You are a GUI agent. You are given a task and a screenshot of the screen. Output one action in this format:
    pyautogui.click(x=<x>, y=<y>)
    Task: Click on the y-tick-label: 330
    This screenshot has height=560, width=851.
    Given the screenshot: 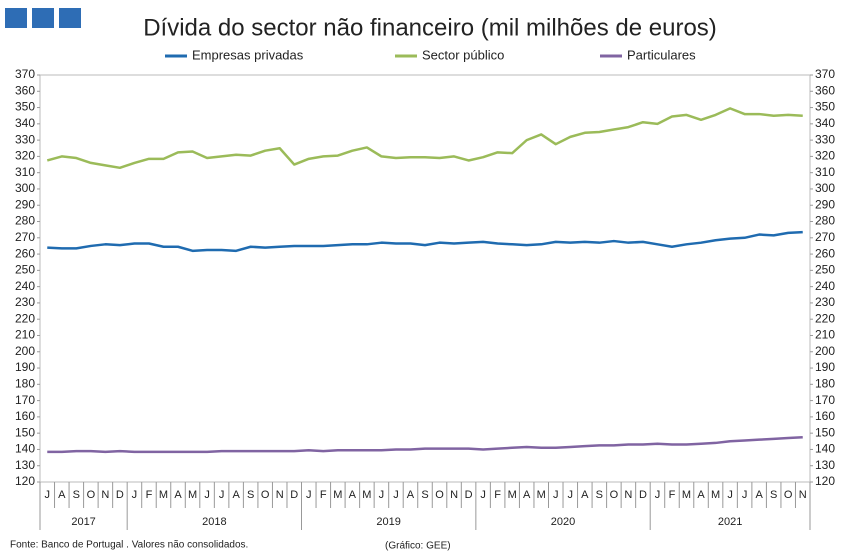 What is the action you would take?
    pyautogui.click(x=25, y=139)
    